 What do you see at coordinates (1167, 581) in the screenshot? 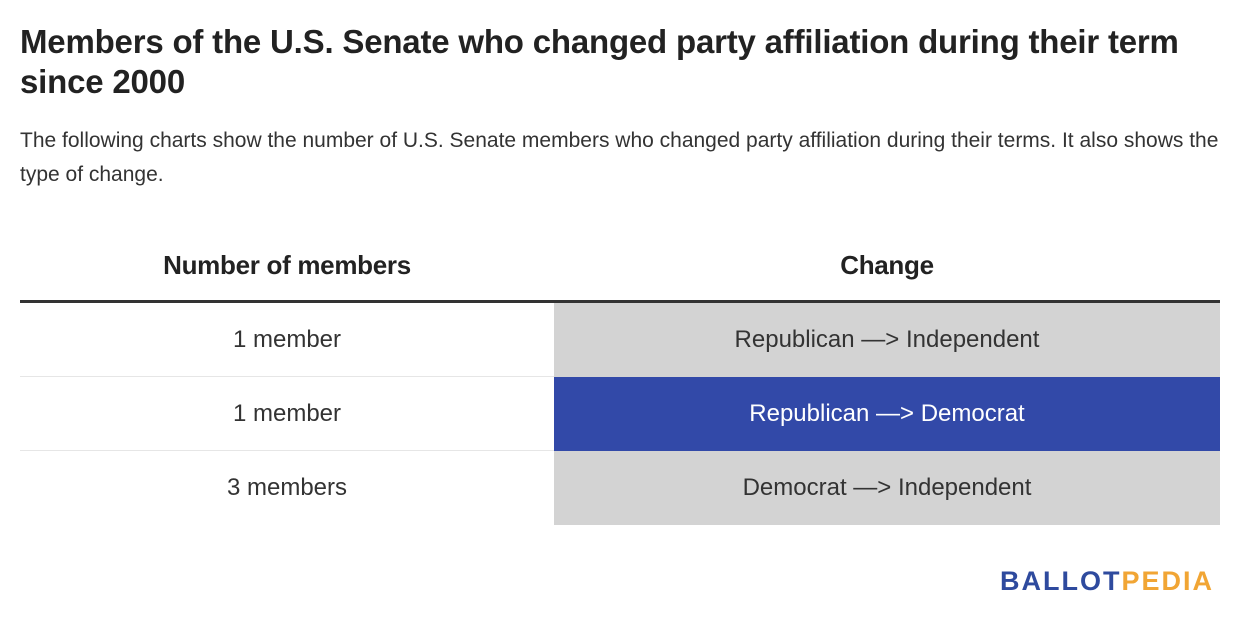
I see `logo-text-pedia: PEDIA` at bounding box center [1167, 581].